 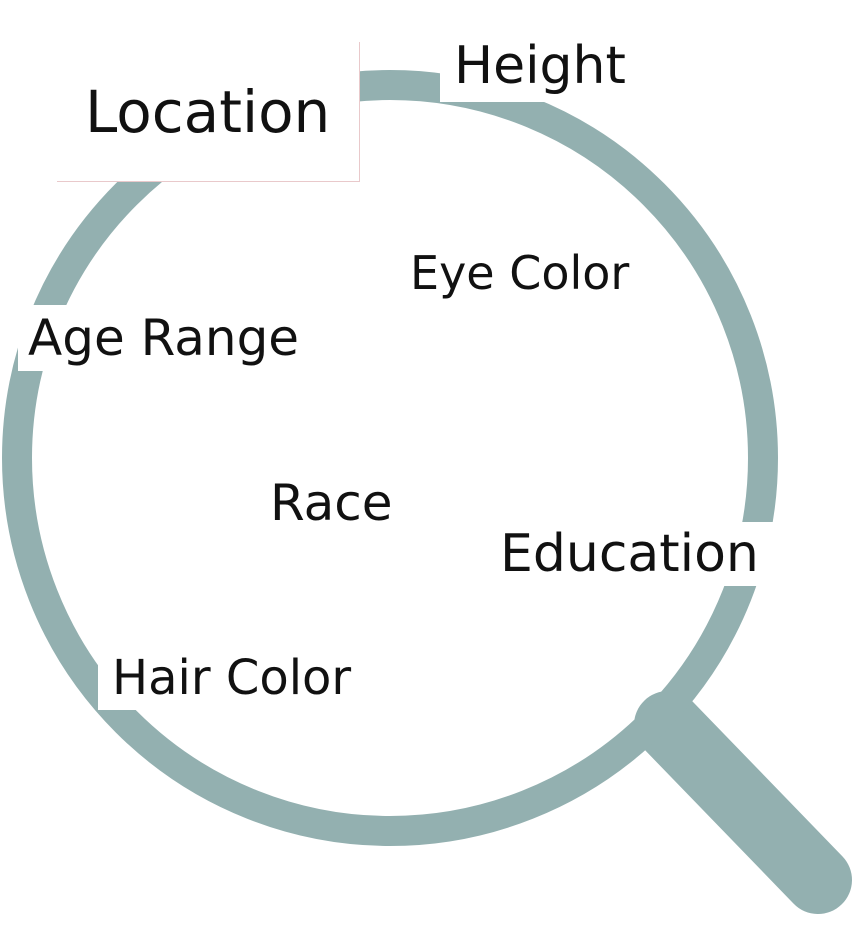 I want to click on magnifier-handle, so click(x=743, y=802).